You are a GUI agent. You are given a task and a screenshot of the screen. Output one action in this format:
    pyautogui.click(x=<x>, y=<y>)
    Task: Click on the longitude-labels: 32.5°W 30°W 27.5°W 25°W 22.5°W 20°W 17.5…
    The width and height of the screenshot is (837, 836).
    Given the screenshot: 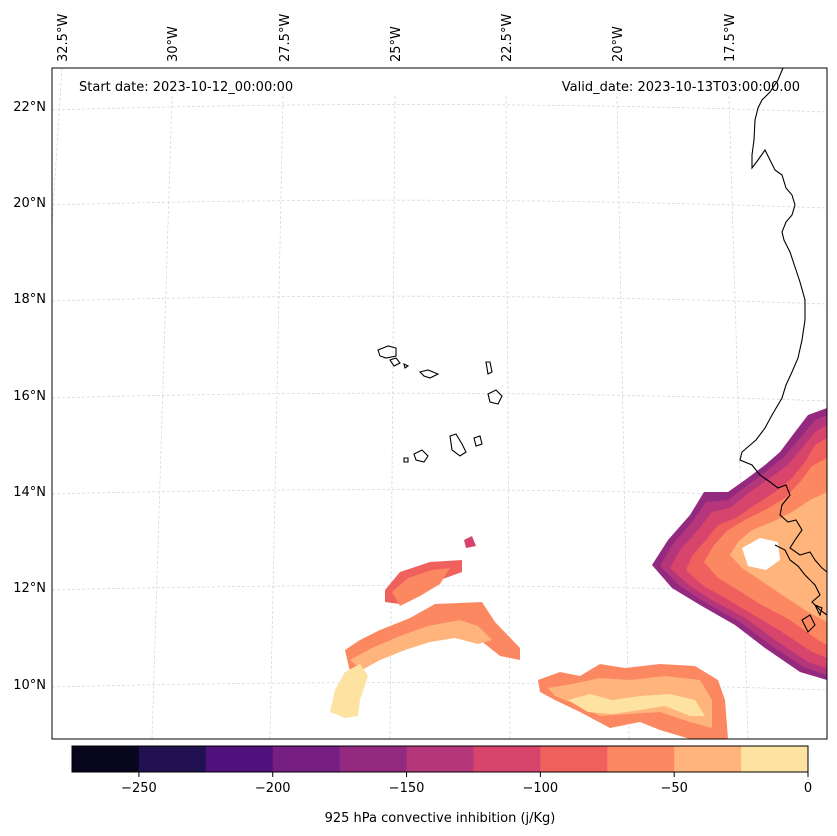 What is the action you would take?
    pyautogui.click(x=397, y=38)
    